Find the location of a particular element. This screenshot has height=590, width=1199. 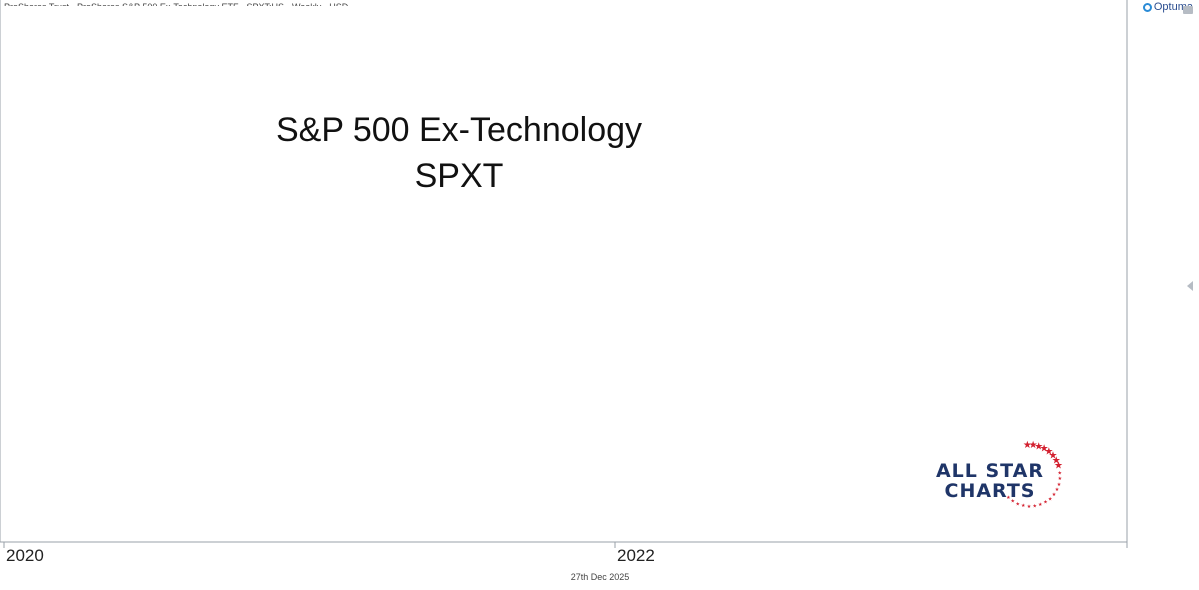

chart-title-line2: SPXT is located at coordinates (459, 176).